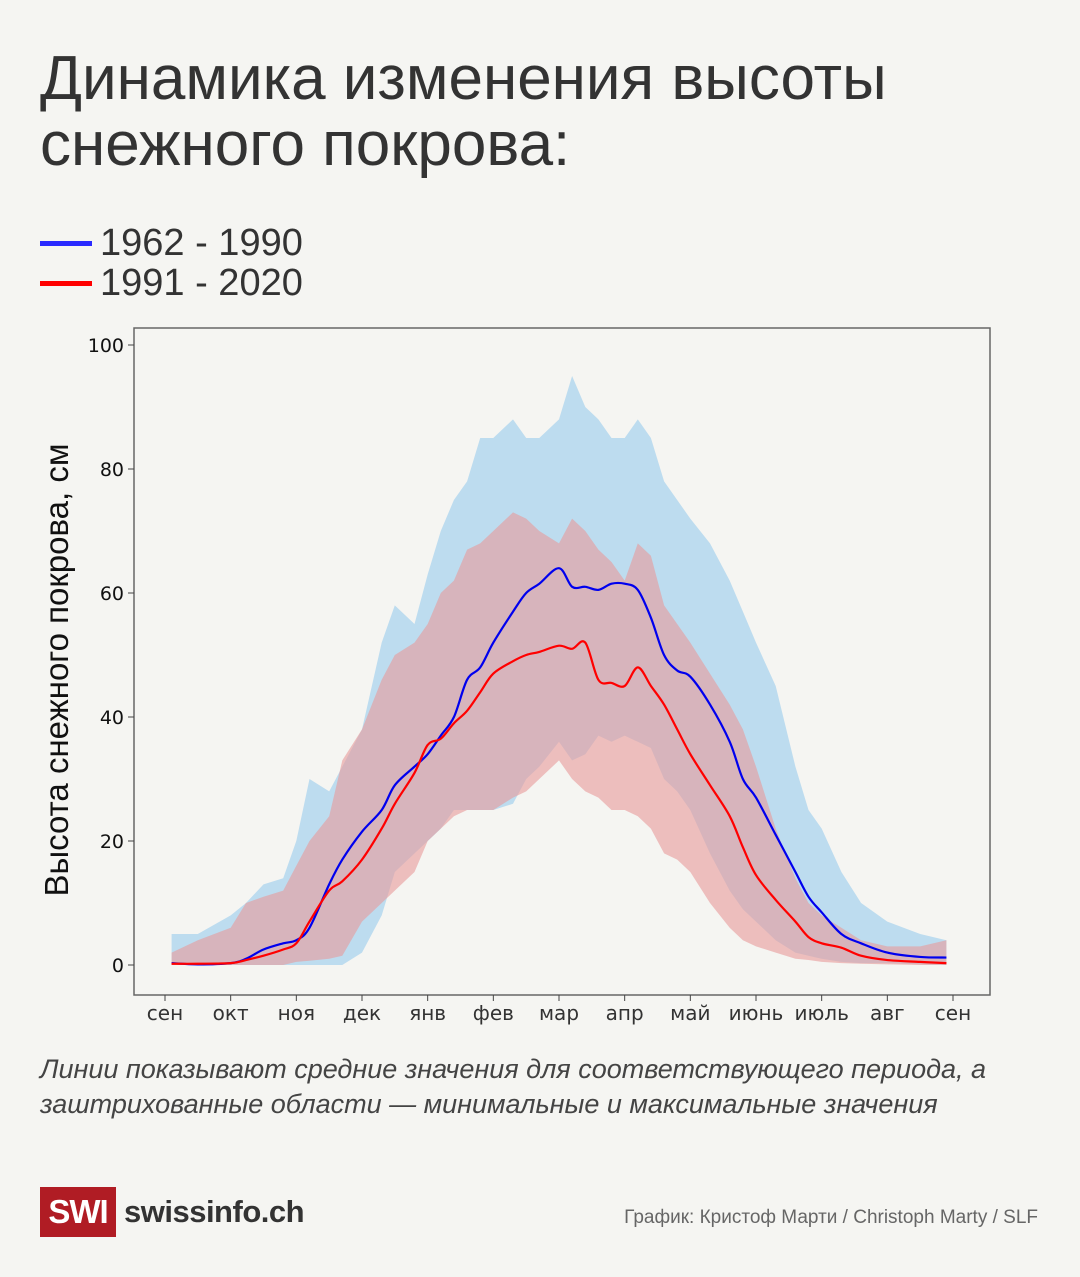 This screenshot has width=1080, height=1277. Describe the element at coordinates (559, 1013) in the screenshot. I see `x-tick-label: мар` at that location.